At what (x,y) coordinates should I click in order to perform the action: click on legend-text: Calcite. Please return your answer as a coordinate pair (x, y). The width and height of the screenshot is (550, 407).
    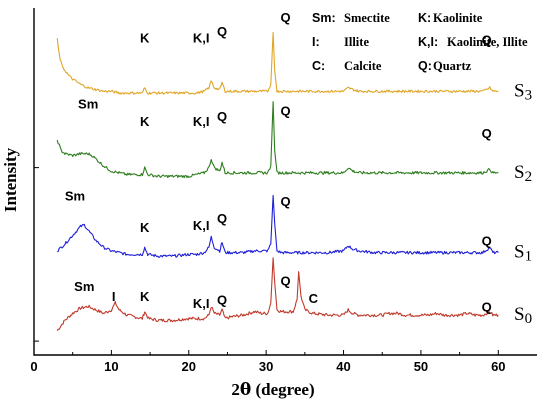
    Looking at the image, I should click on (363, 66).